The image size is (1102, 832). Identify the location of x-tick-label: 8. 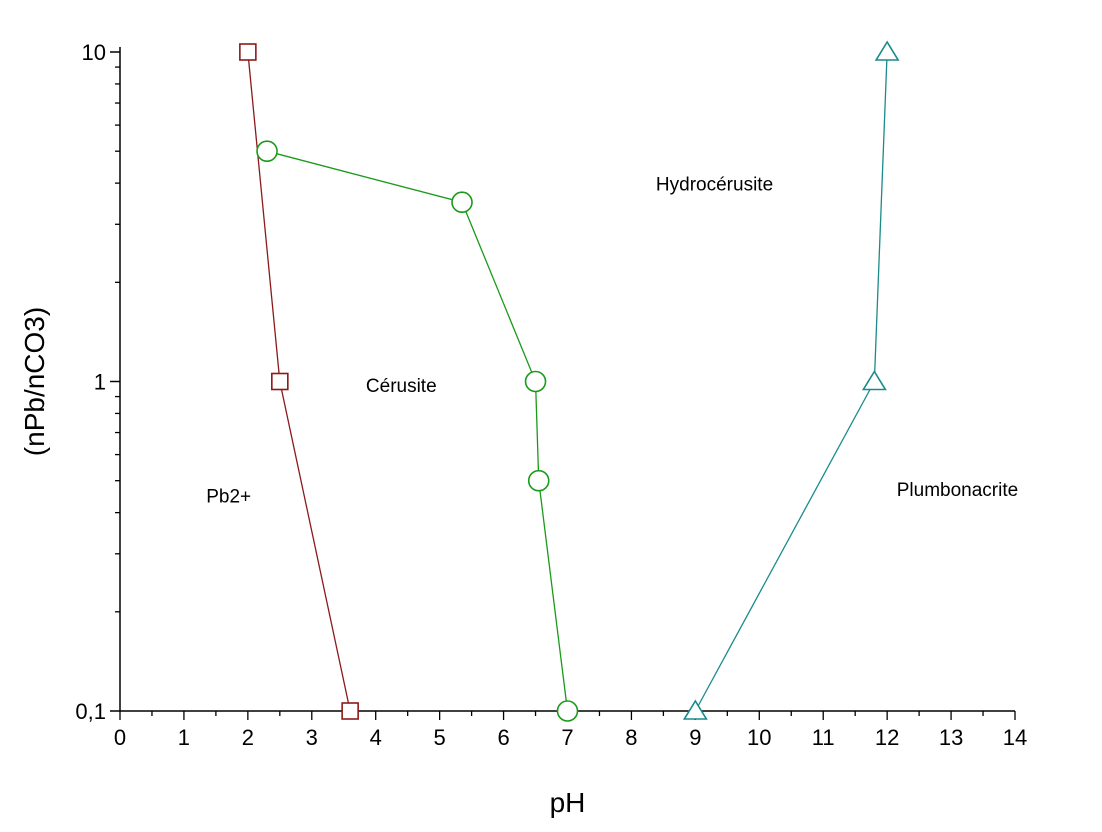
(631, 737).